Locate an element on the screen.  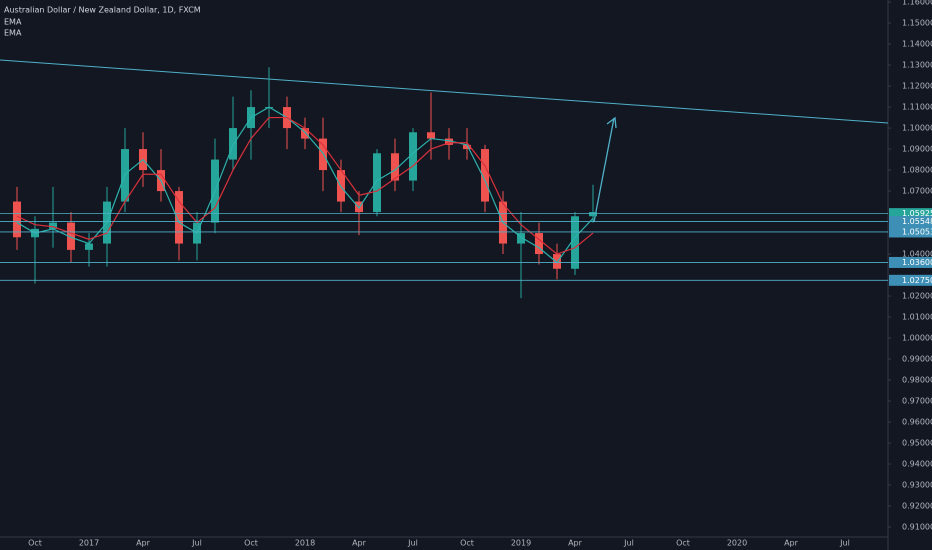
y-tick-label: 1.13000 is located at coordinates (917, 65).